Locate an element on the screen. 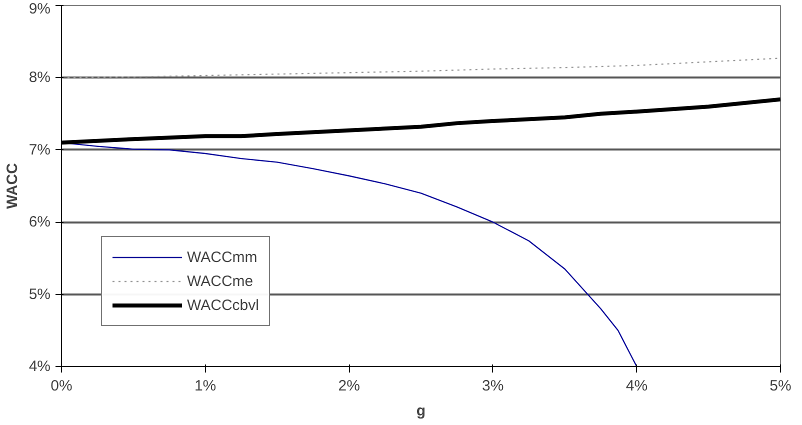  y-tick-label: 4% is located at coordinates (39, 366).